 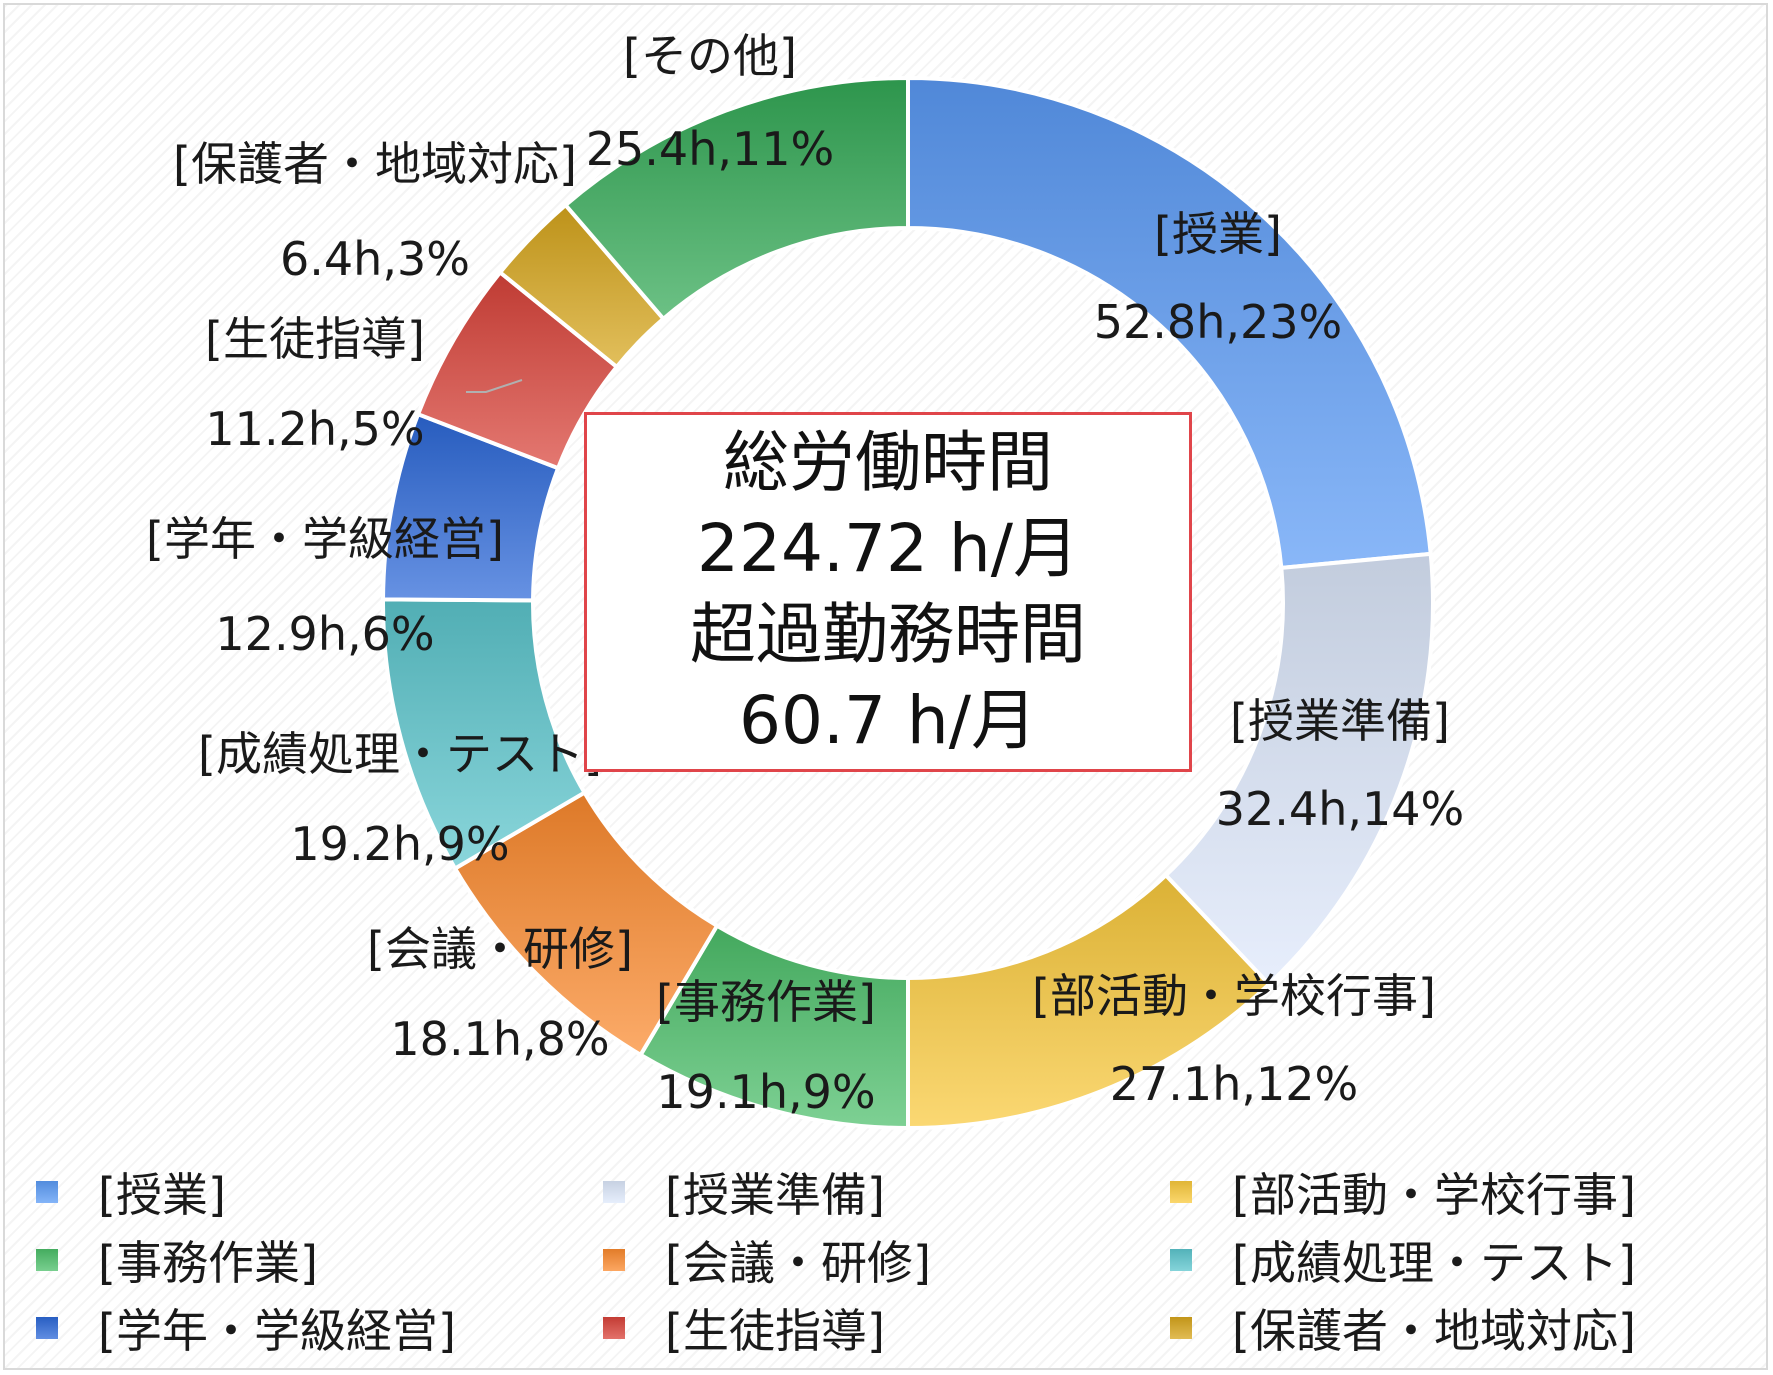 I want to click on legend-swatch-club-events, so click(x=1181, y=1192).